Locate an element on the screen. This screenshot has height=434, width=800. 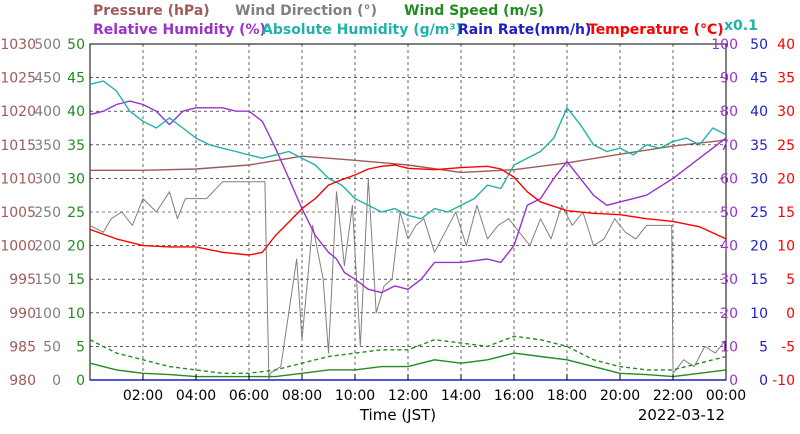
y-tick-label: 1000 is located at coordinates (18, 247).